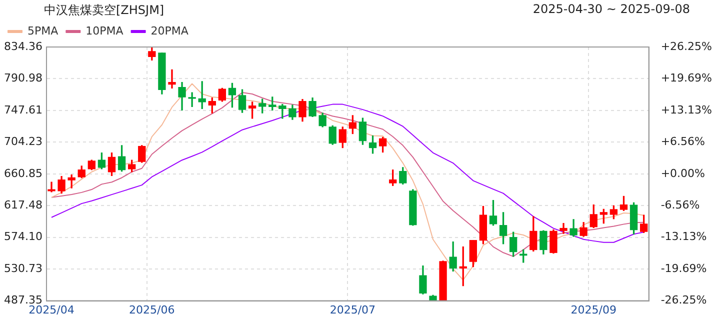  I want to click on y-tick-label: 834.36, so click(23, 46).